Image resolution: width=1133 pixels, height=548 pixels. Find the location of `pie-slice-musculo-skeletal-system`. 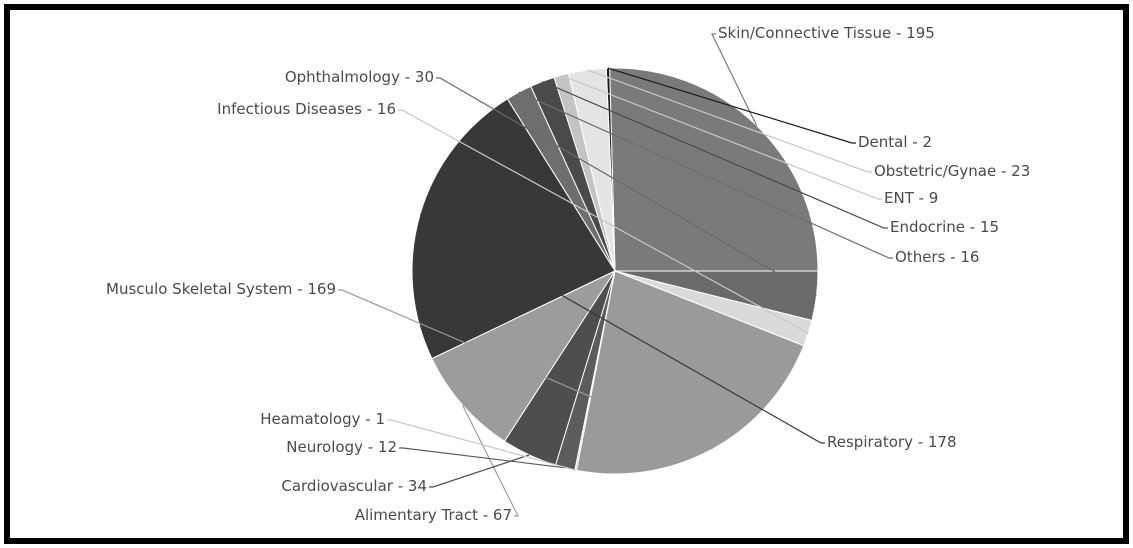

pie-slice-musculo-skeletal-system is located at coordinates (690, 372).